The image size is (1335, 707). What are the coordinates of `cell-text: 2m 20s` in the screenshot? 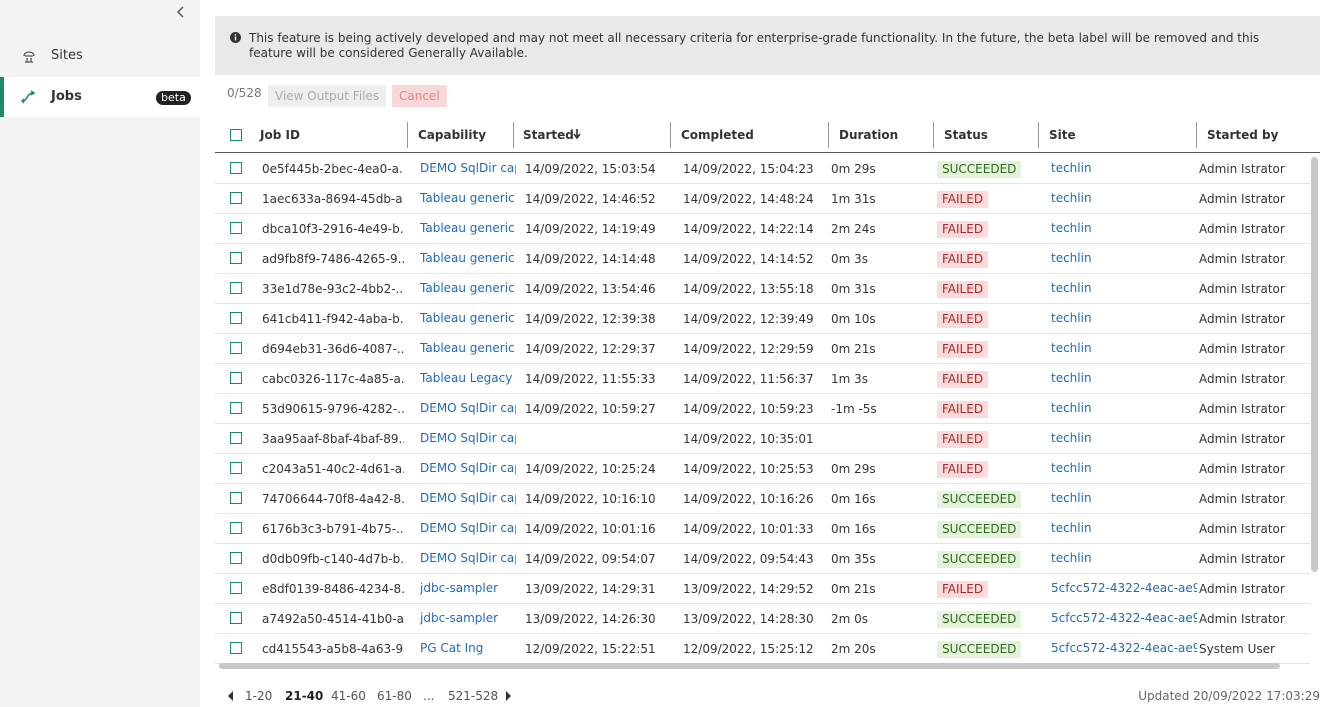 It's located at (853, 649).